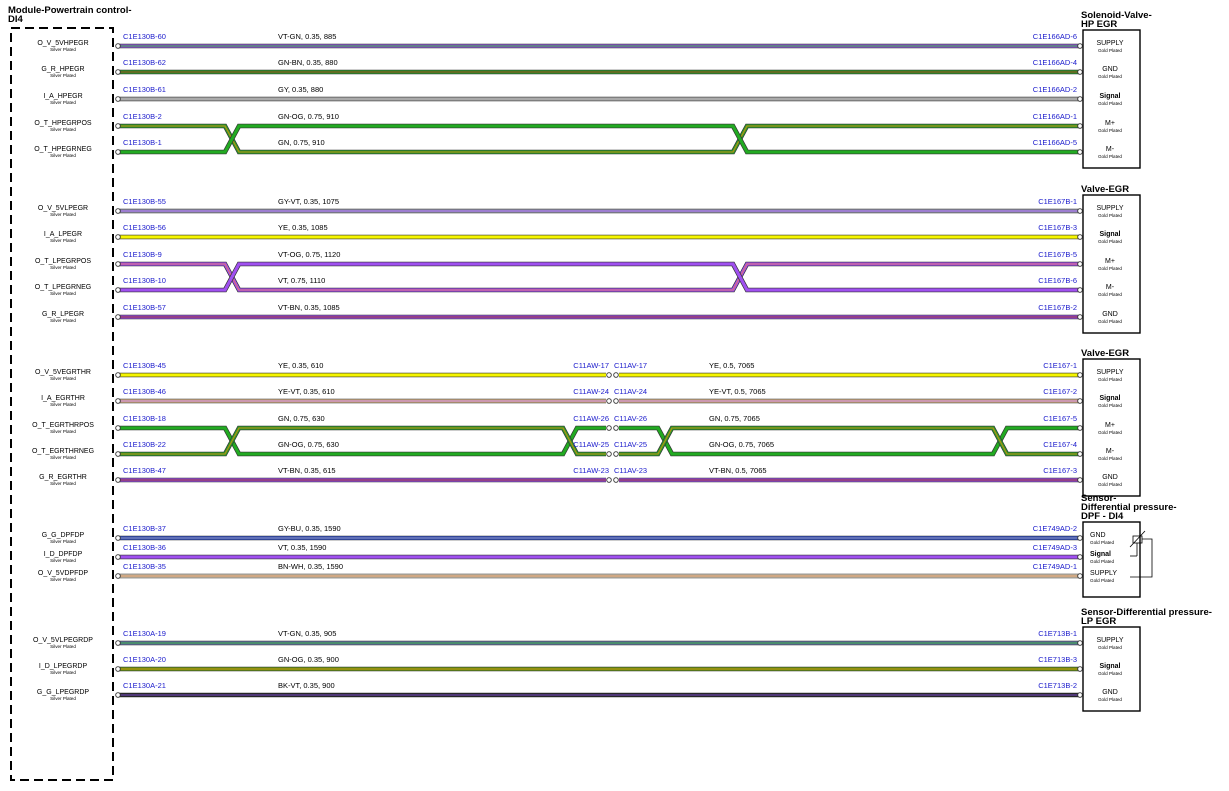 Image resolution: width=1229 pixels, height=791 pixels. I want to click on connector-from: C1E130B-22, so click(144, 444).